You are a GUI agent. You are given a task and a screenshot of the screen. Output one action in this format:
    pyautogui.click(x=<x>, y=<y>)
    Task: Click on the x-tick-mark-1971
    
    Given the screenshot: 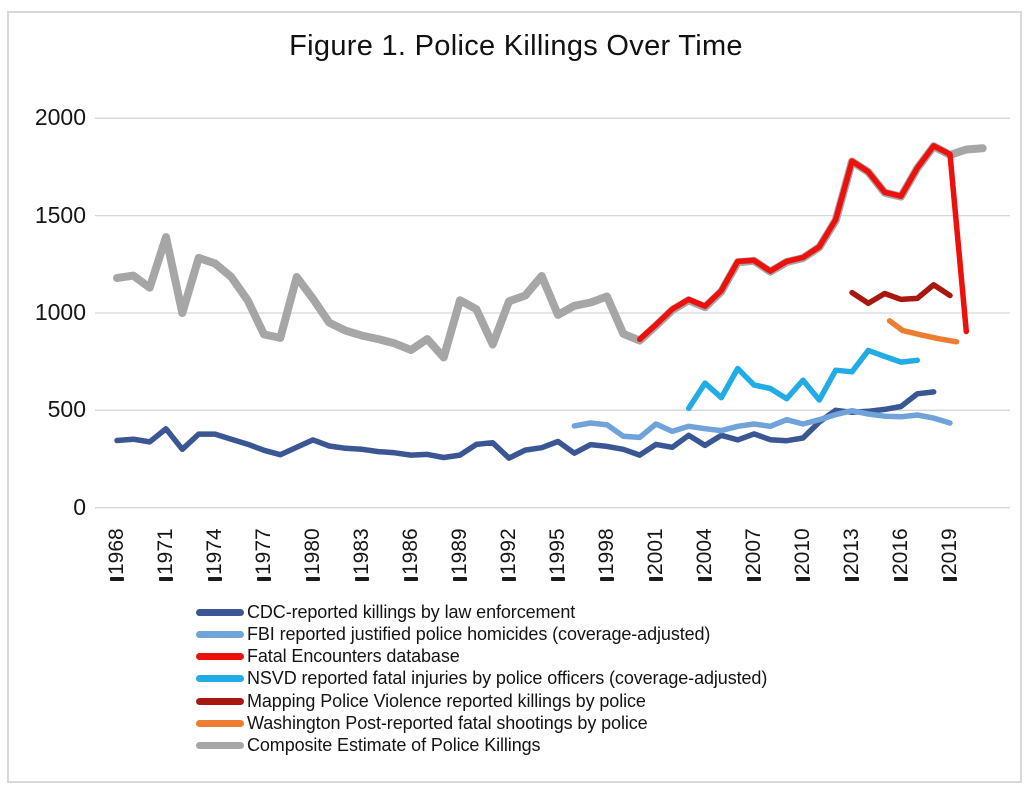 What is the action you would take?
    pyautogui.click(x=166, y=579)
    